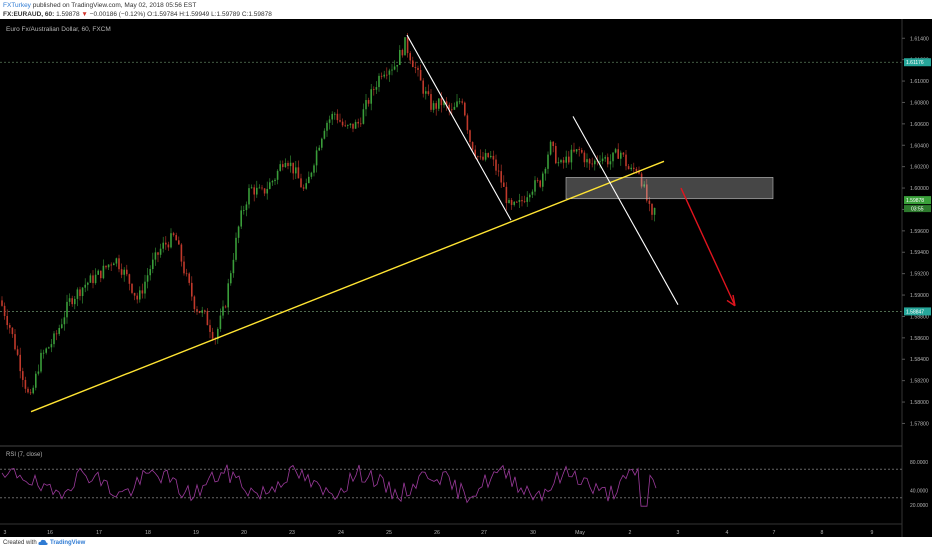 Image resolution: width=932 pixels, height=550 pixels. What do you see at coordinates (708, 247) in the screenshot?
I see `target-arrow` at bounding box center [708, 247].